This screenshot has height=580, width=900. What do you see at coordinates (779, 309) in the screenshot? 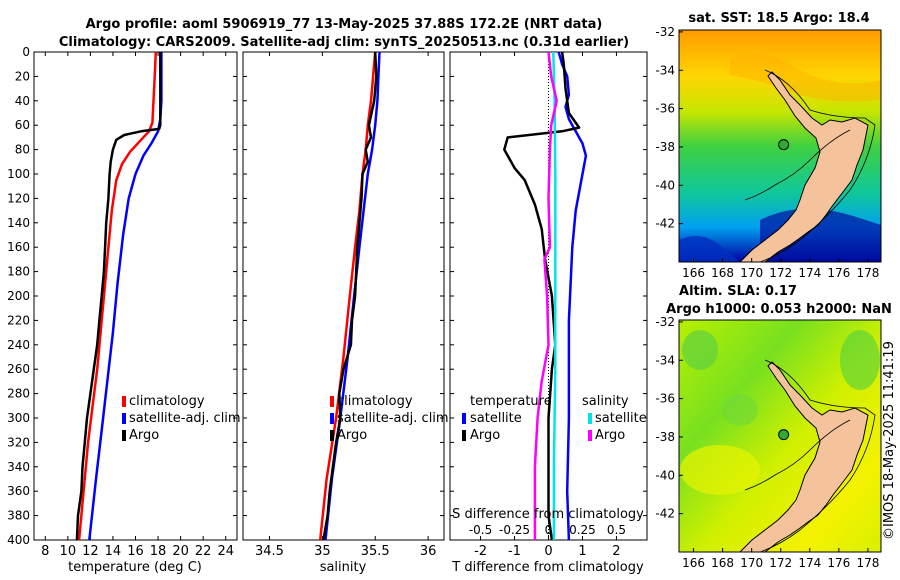
I see `sla-map-subtitle: Argo h1000: 0.053 h2000: NaN` at bounding box center [779, 309].